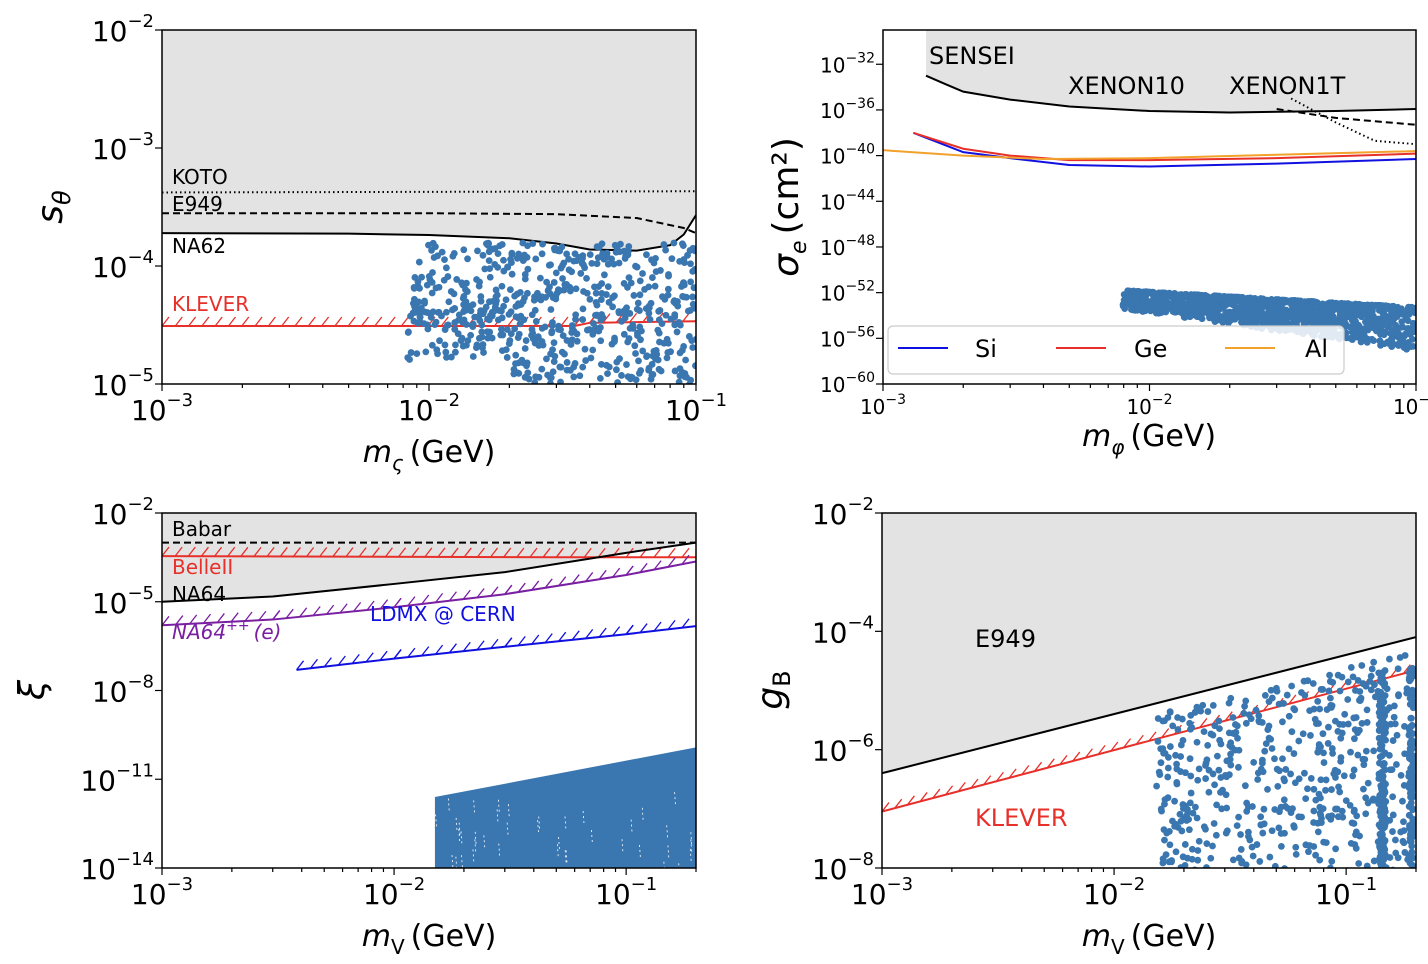 This screenshot has width=1428, height=964. I want to click on x-axis-label: mV (GeV), so click(1149, 939).